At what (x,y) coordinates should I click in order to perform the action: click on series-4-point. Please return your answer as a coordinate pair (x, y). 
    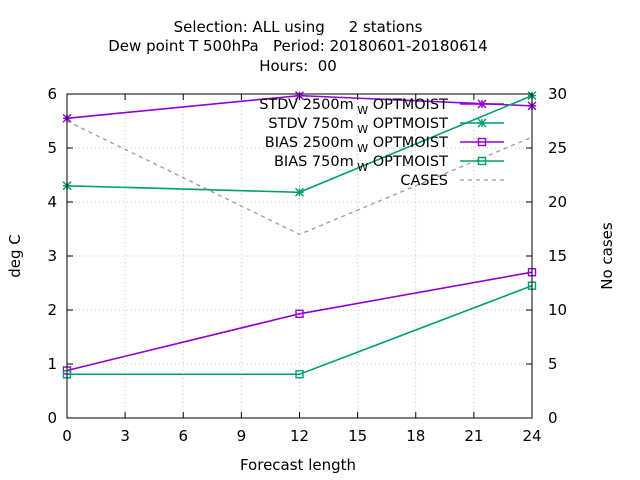
    Looking at the image, I should click on (299, 374).